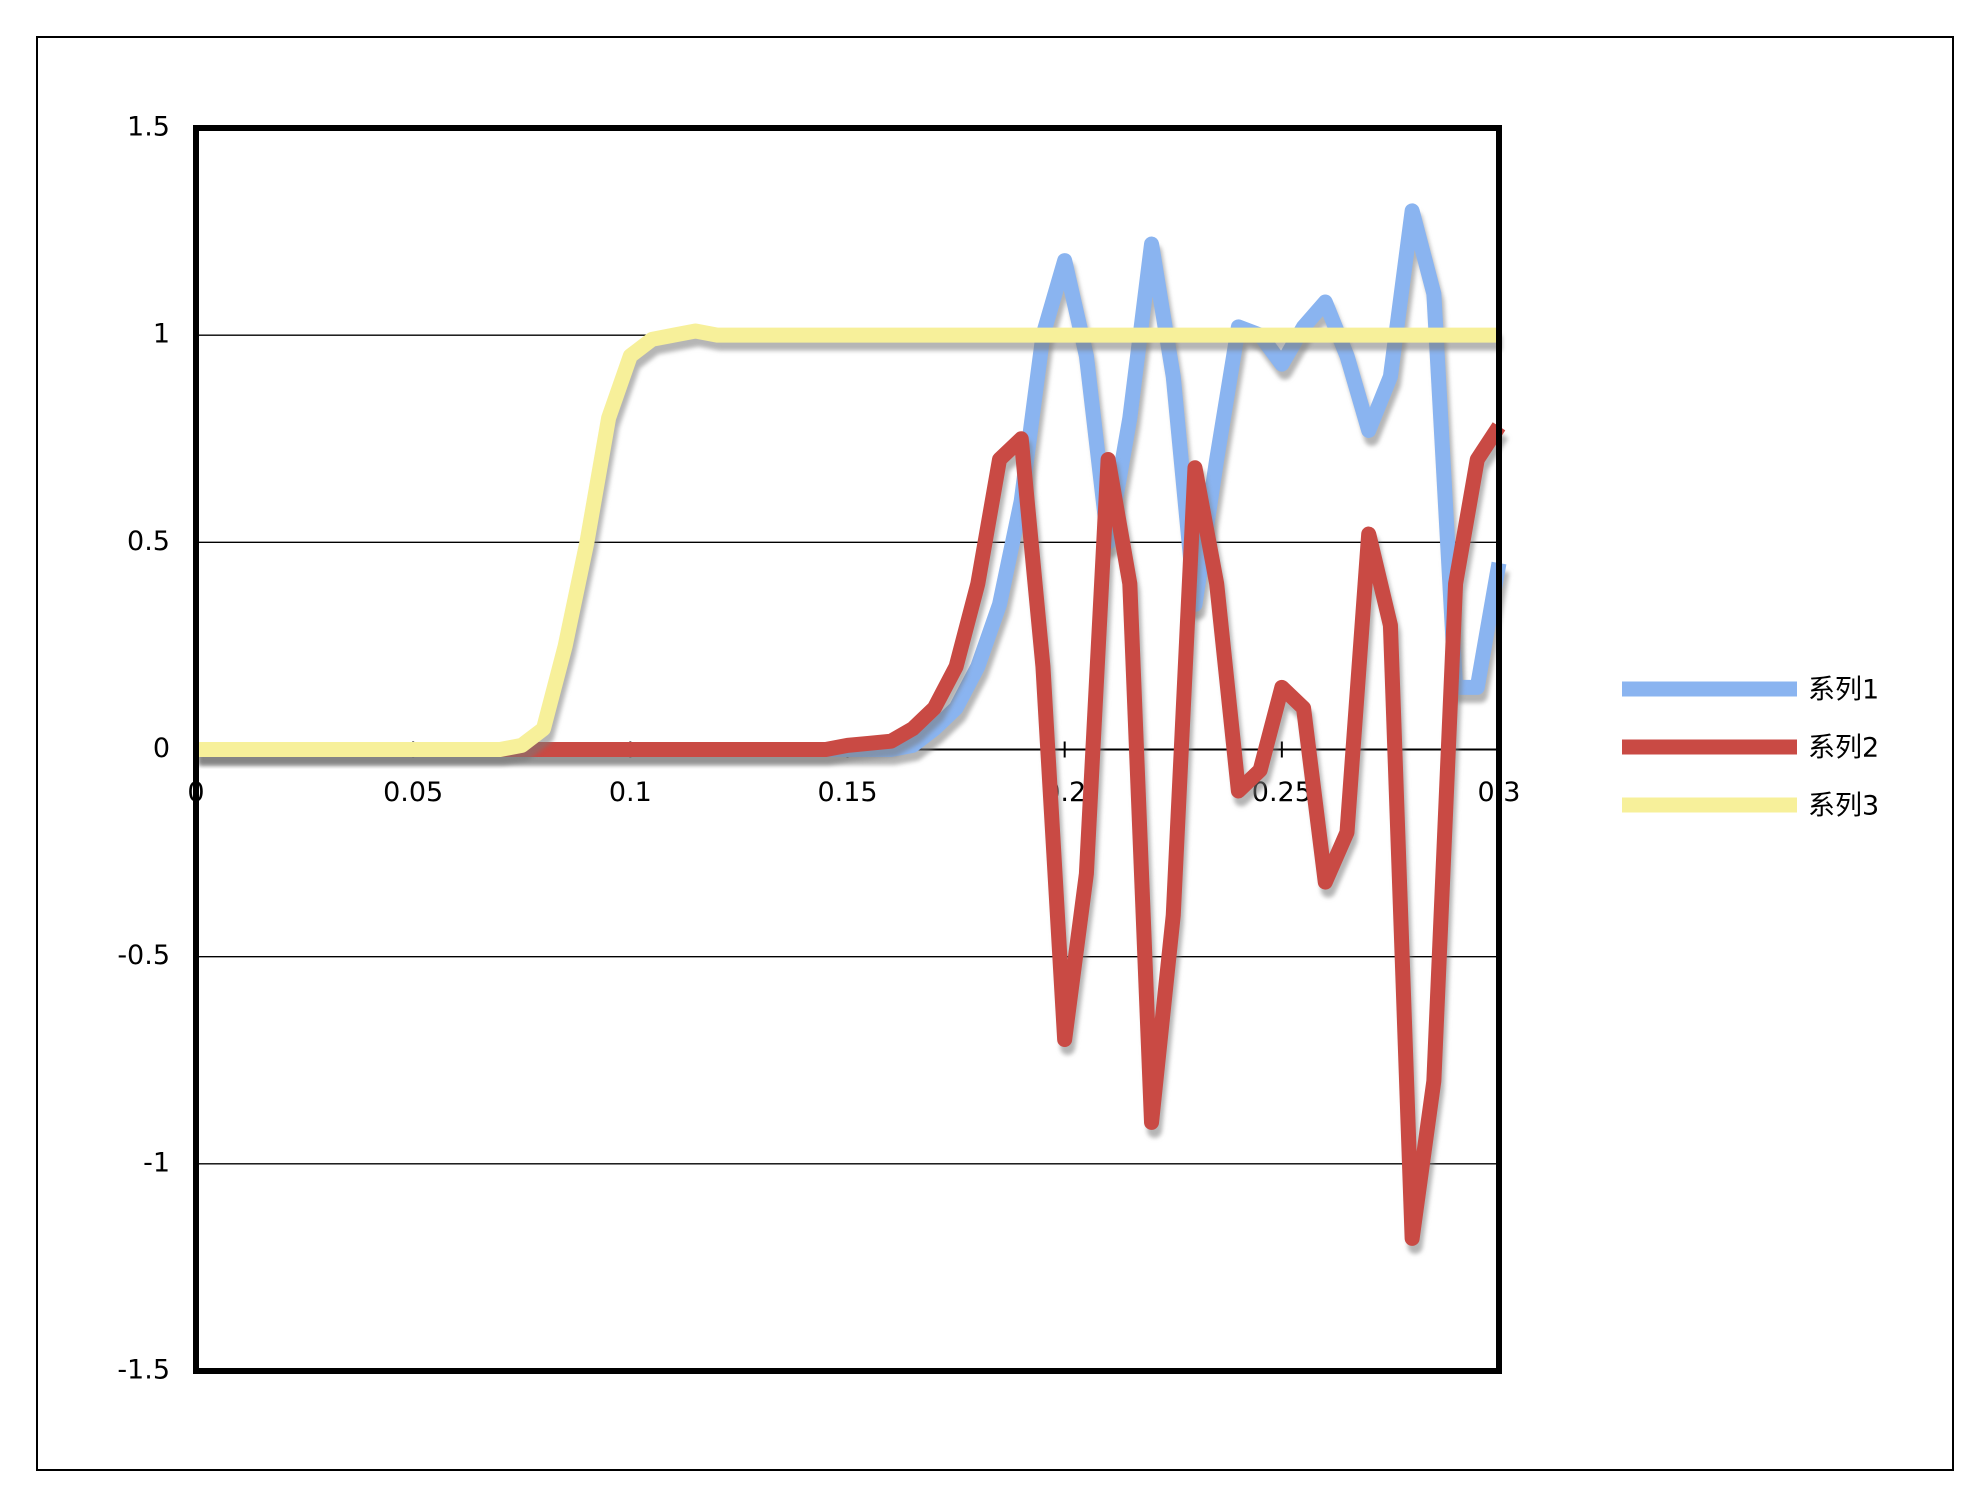 Image resolution: width=1987 pixels, height=1502 pixels. I want to click on y-tick-label: -0.5, so click(143, 955).